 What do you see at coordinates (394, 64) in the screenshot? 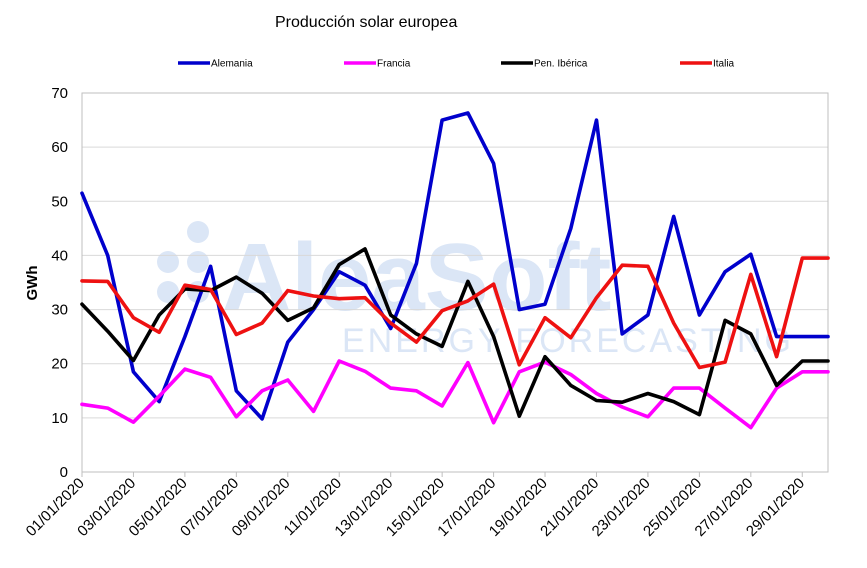
I see `legend-label: Francia` at bounding box center [394, 64].